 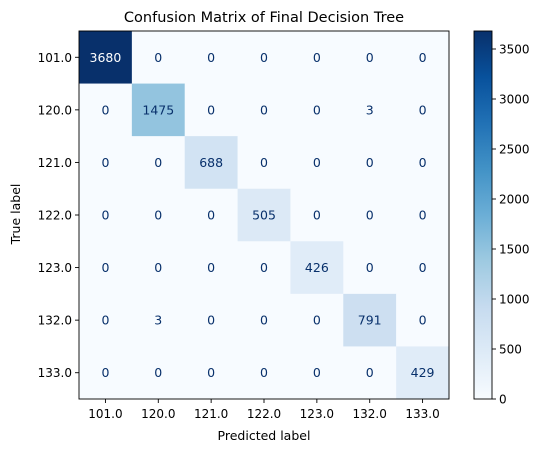 What do you see at coordinates (514, 300) in the screenshot?
I see `colorbar-tick-label: 1000` at bounding box center [514, 300].